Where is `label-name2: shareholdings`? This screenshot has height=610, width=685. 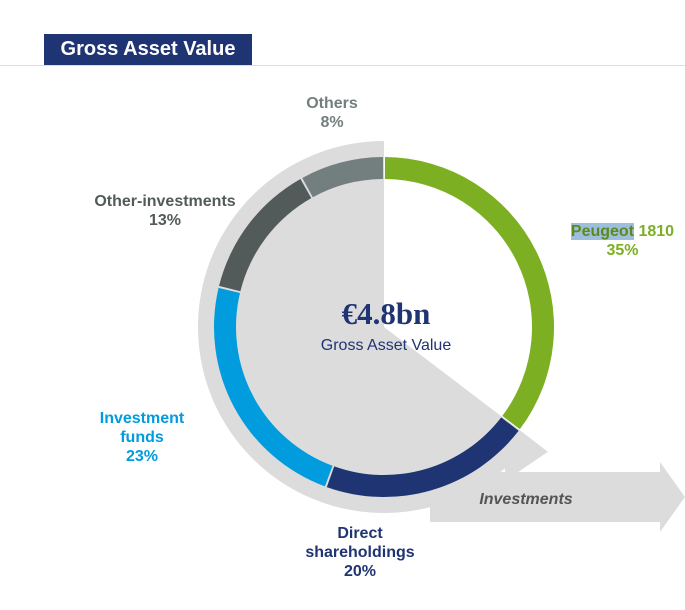 label-name2: shareholdings is located at coordinates (360, 552).